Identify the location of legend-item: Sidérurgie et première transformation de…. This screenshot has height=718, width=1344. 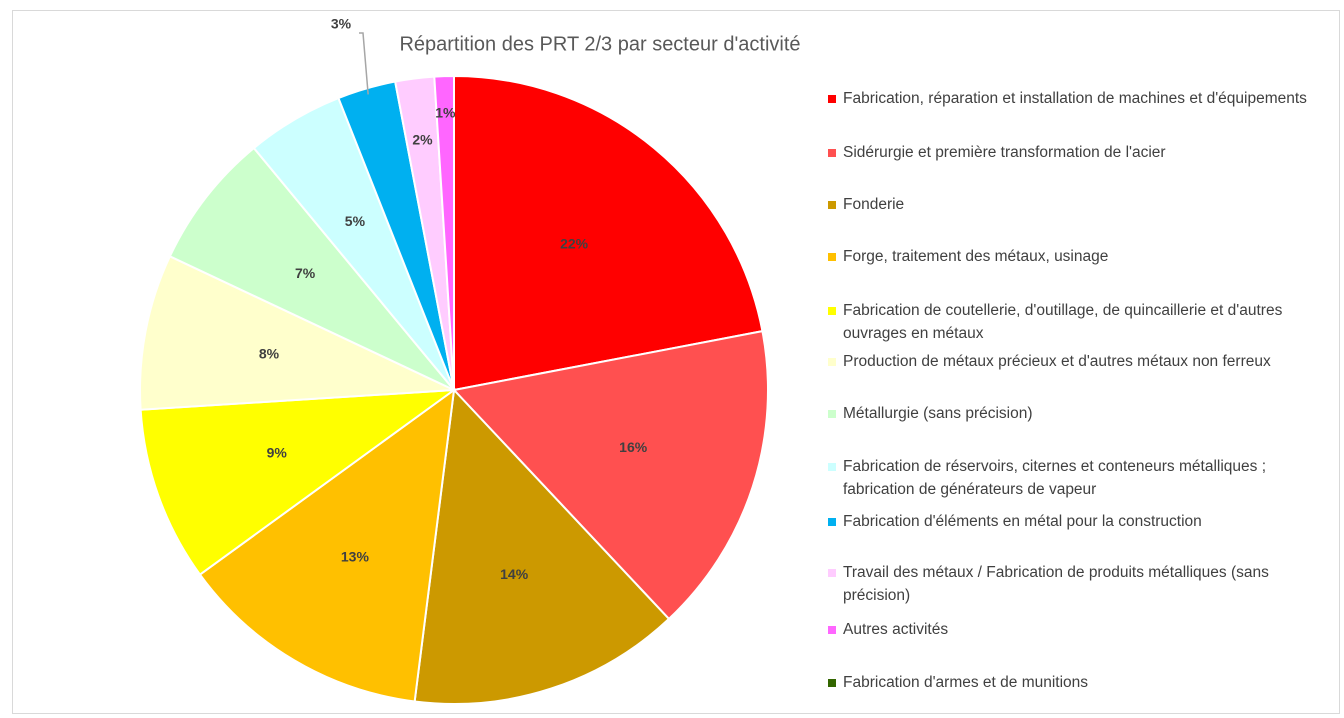
(1083, 152).